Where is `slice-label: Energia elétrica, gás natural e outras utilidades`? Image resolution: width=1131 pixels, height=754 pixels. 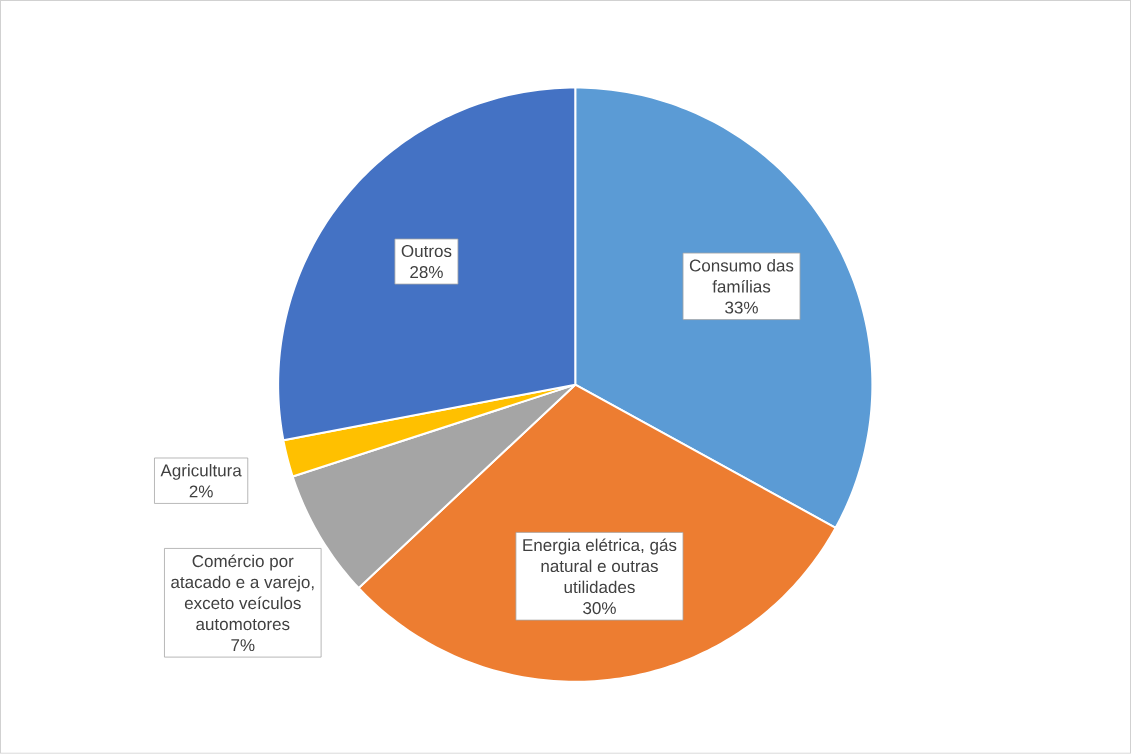
slice-label: Energia elétrica, gás natural e outras utilidades is located at coordinates (600, 566).